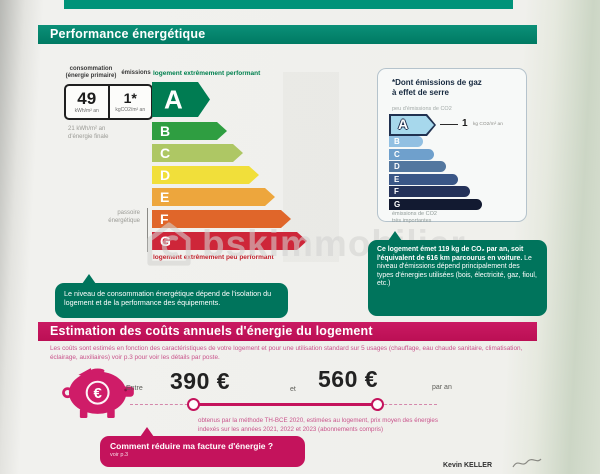 The width and height of the screenshot is (600, 474). I want to click on energy-class-a-arrow: A, so click(181, 99).